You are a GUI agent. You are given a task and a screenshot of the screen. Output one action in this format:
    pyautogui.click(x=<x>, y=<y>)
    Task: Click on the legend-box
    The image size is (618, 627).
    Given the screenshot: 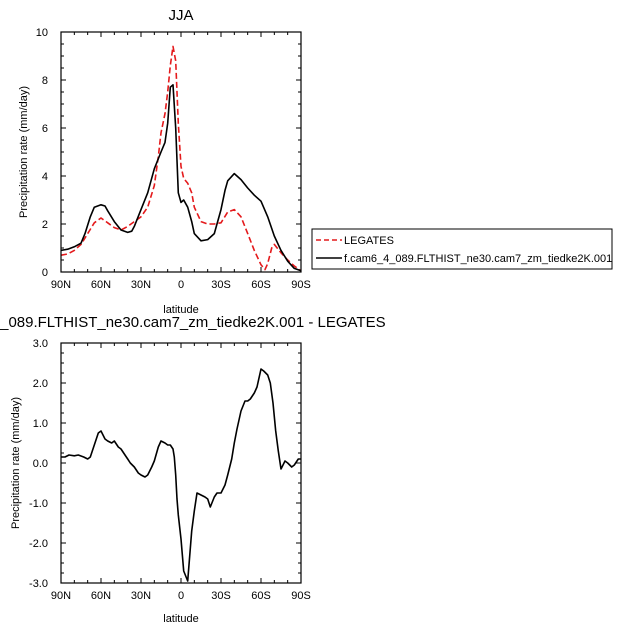 What is the action you would take?
    pyautogui.click(x=462, y=249)
    